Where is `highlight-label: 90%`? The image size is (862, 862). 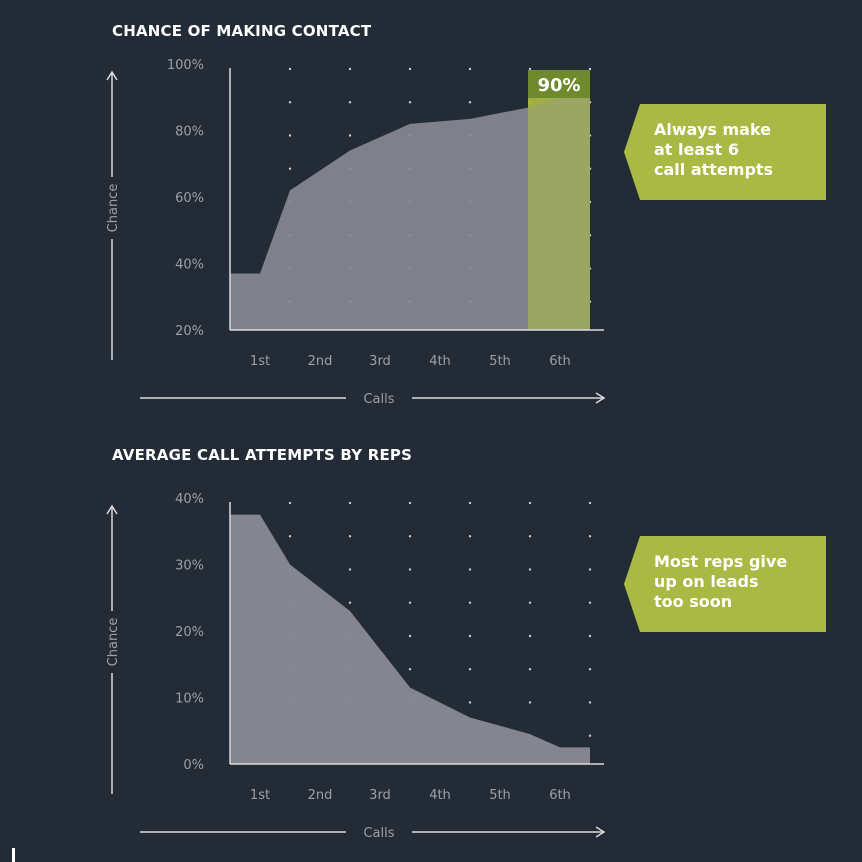
highlight-label: 90% is located at coordinates (558, 85).